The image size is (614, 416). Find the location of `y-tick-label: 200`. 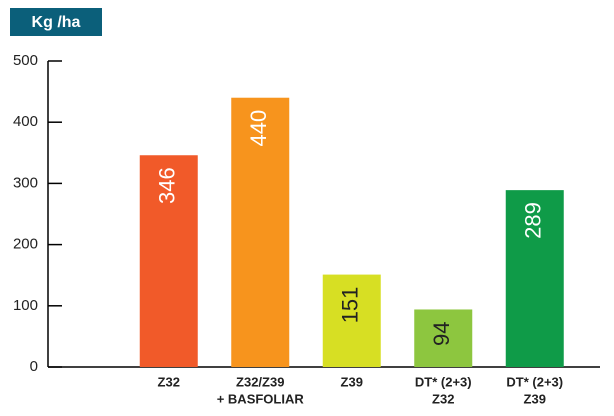

y-tick-label: 200 is located at coordinates (25, 244).